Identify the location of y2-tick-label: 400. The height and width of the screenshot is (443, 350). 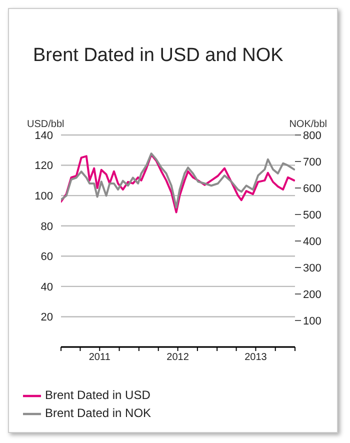
(312, 242).